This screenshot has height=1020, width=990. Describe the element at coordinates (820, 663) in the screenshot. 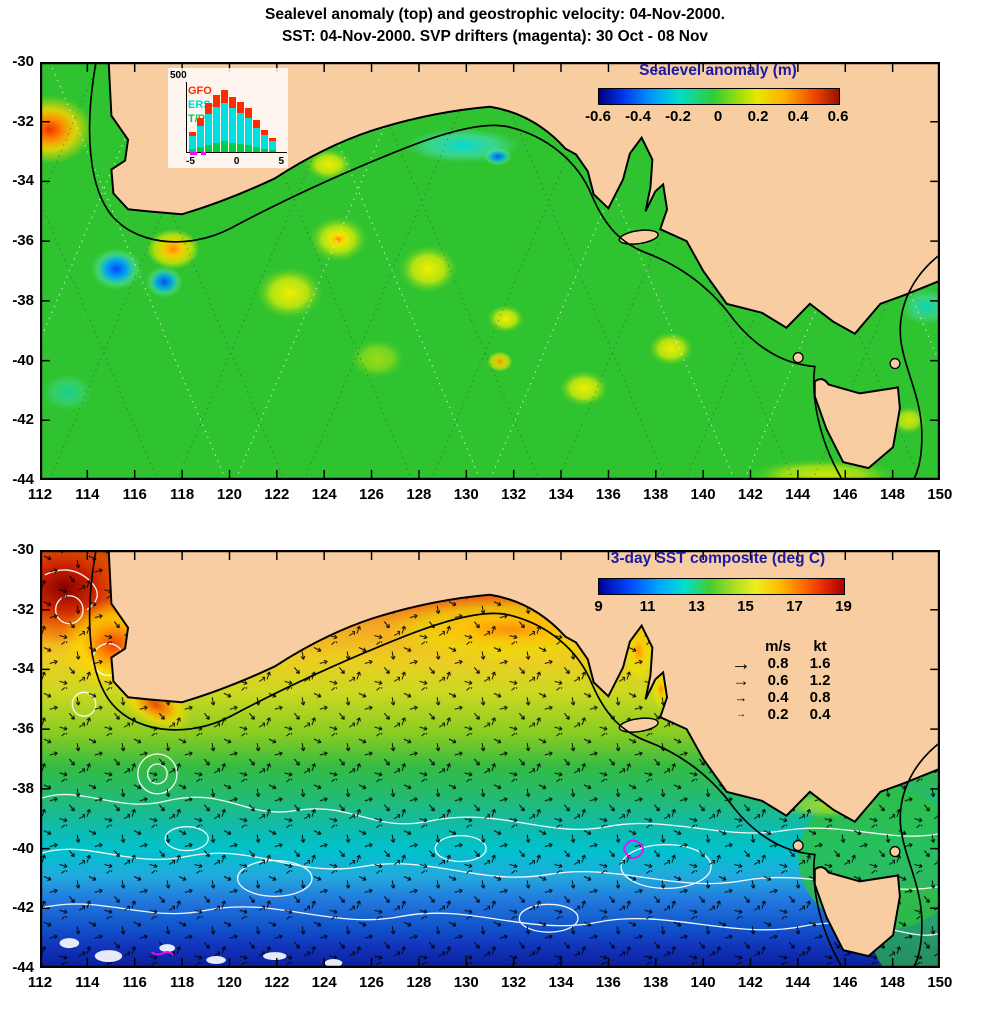

I see `velocity-kt-value: 1.6` at that location.